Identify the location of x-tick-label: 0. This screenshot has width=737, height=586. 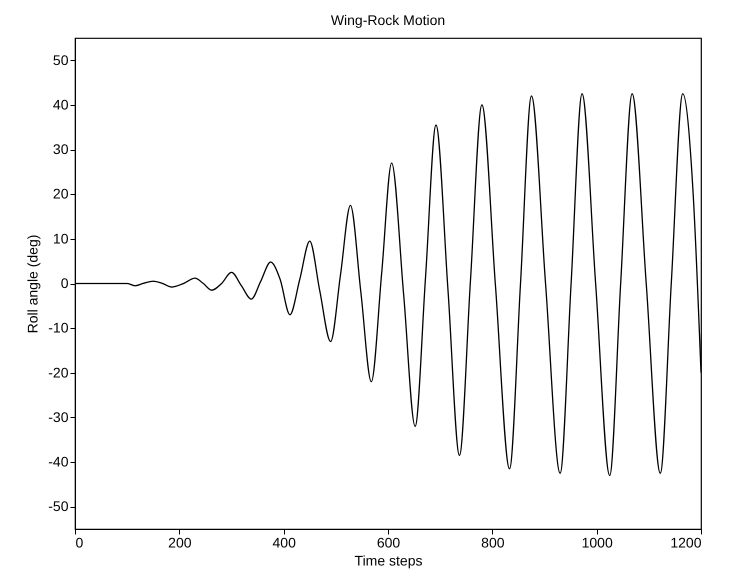
(80, 542).